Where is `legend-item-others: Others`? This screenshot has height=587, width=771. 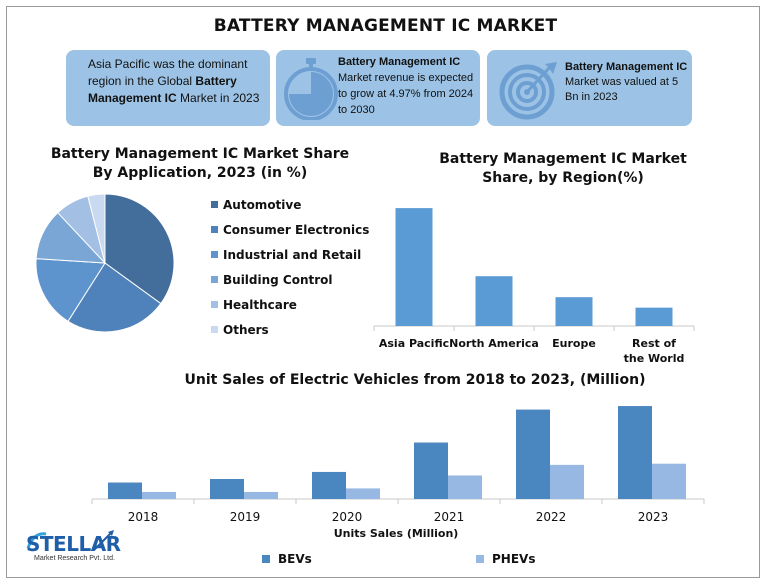
legend-item-others: Others is located at coordinates (240, 330).